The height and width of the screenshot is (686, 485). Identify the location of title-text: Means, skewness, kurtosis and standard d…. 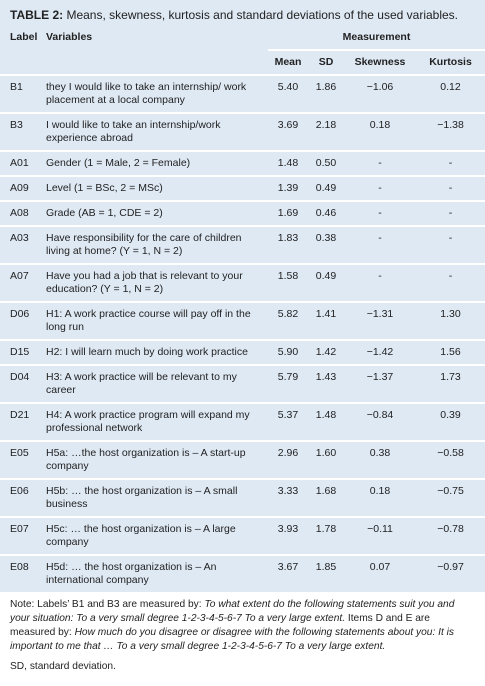
(262, 15).